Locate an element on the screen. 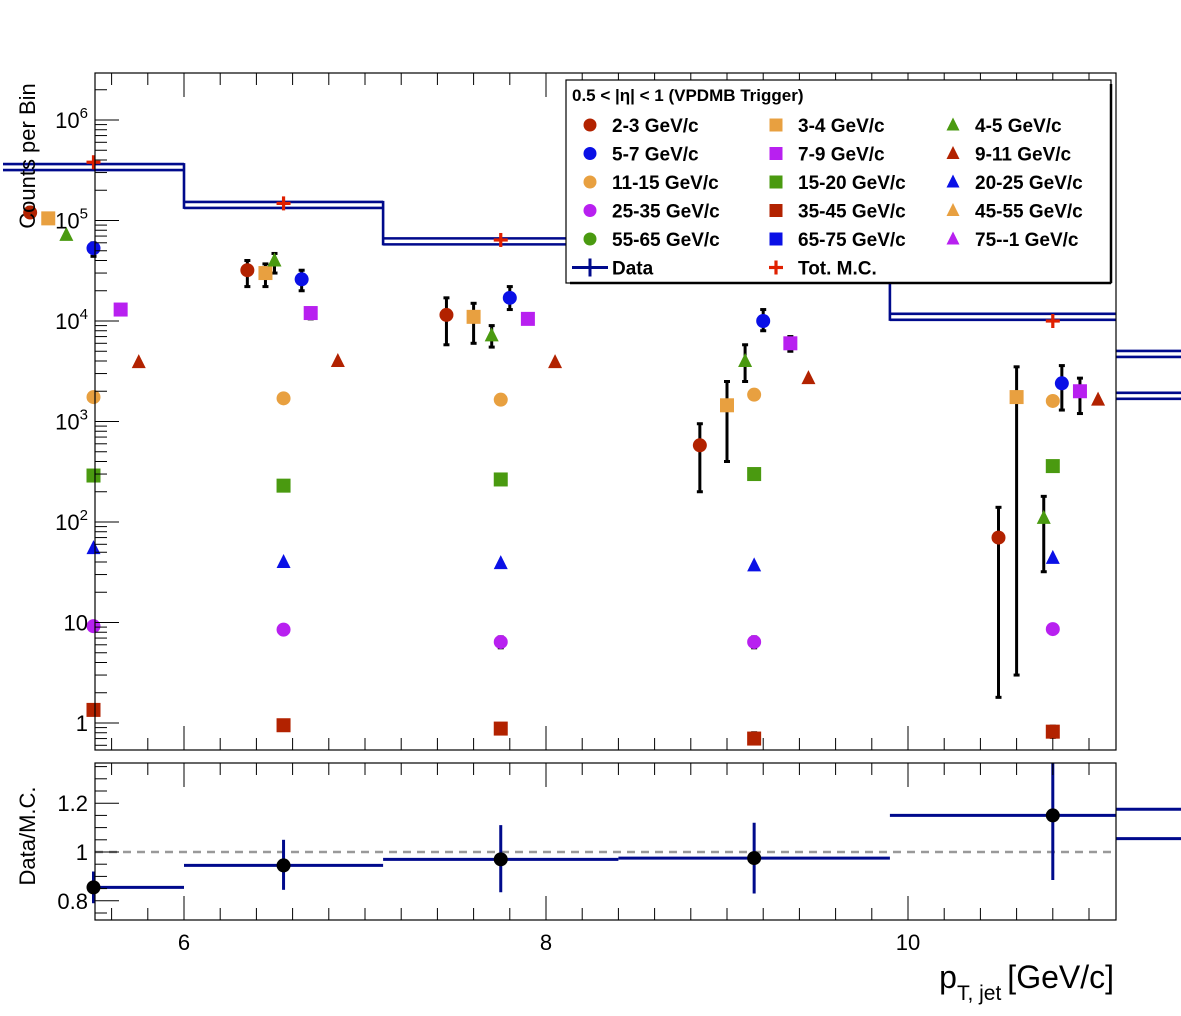  legend-entry: 25-35 GeV/c is located at coordinates (651, 212).